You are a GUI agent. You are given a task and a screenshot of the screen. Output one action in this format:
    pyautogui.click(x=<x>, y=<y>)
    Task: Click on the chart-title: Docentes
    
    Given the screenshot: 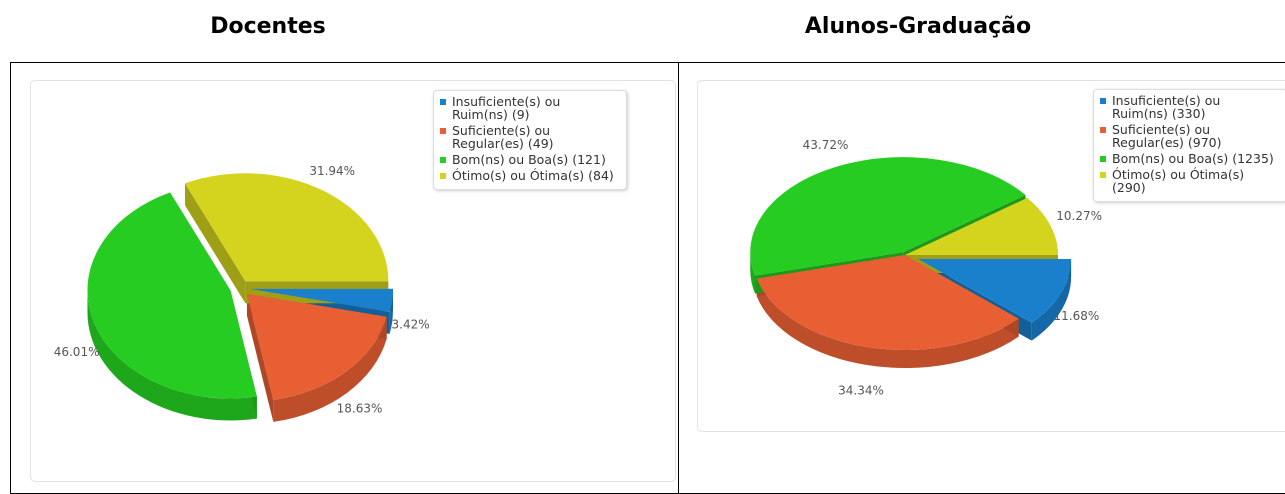 What is the action you would take?
    pyautogui.click(x=268, y=26)
    